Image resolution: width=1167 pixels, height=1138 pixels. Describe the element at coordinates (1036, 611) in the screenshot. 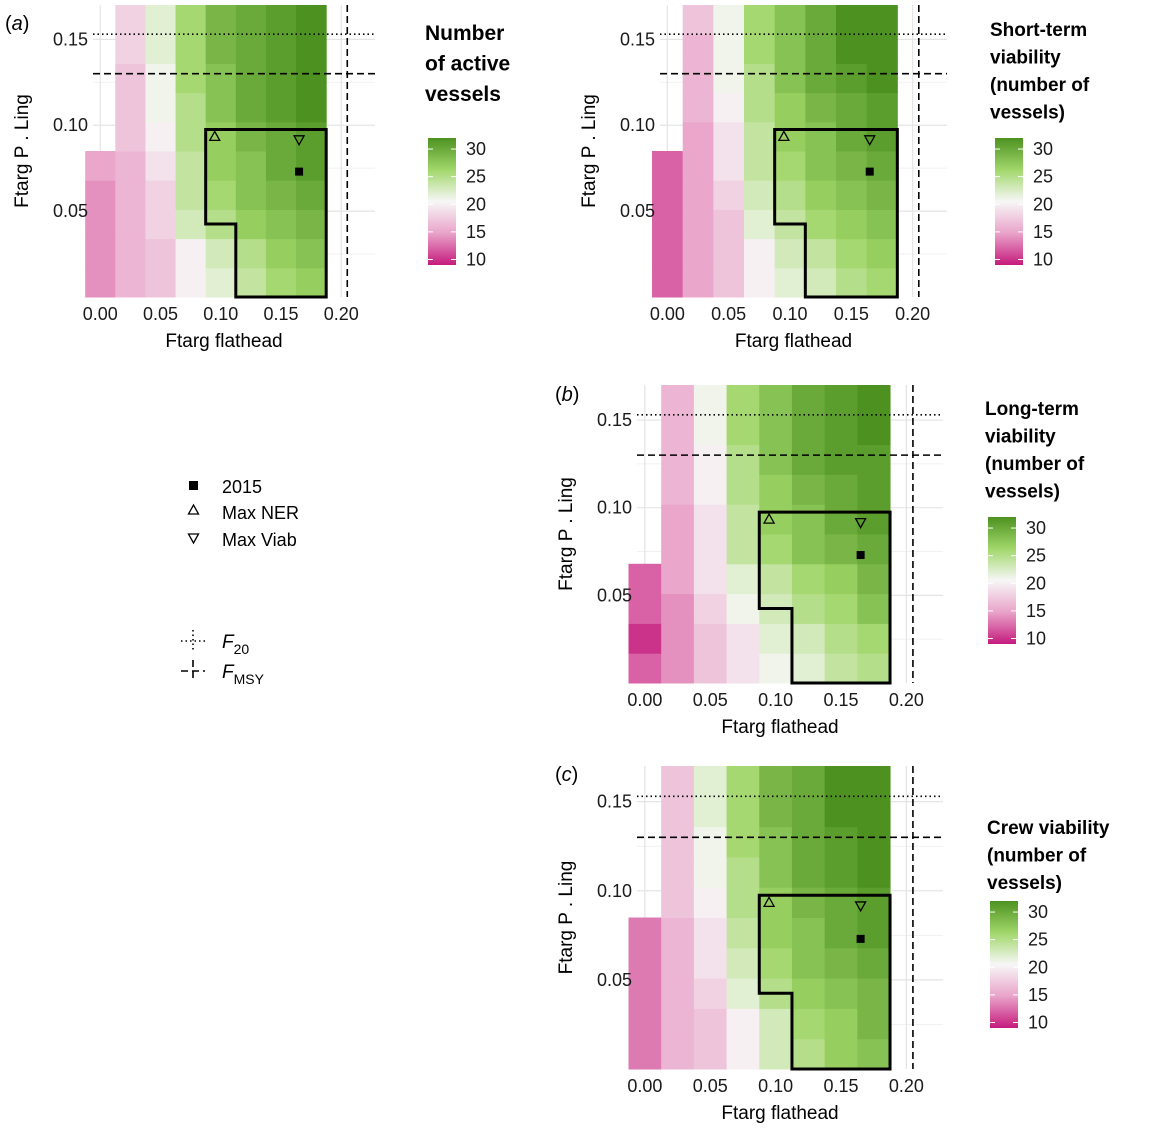

I see `colorbar-tick-label: 15` at that location.